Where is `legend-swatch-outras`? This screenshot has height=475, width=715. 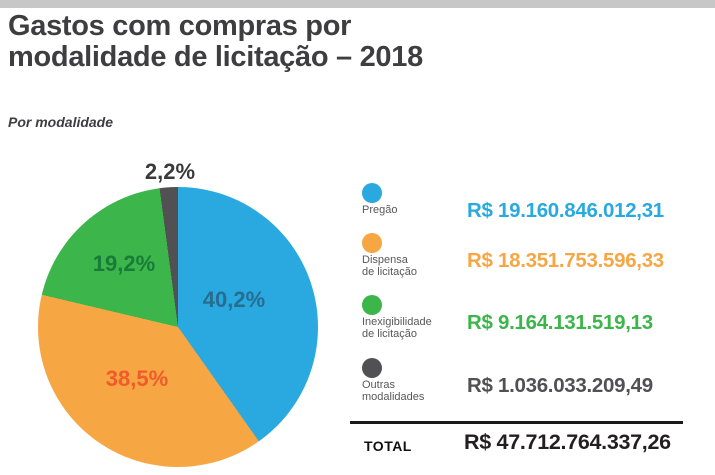
legend-swatch-outras is located at coordinates (372, 368).